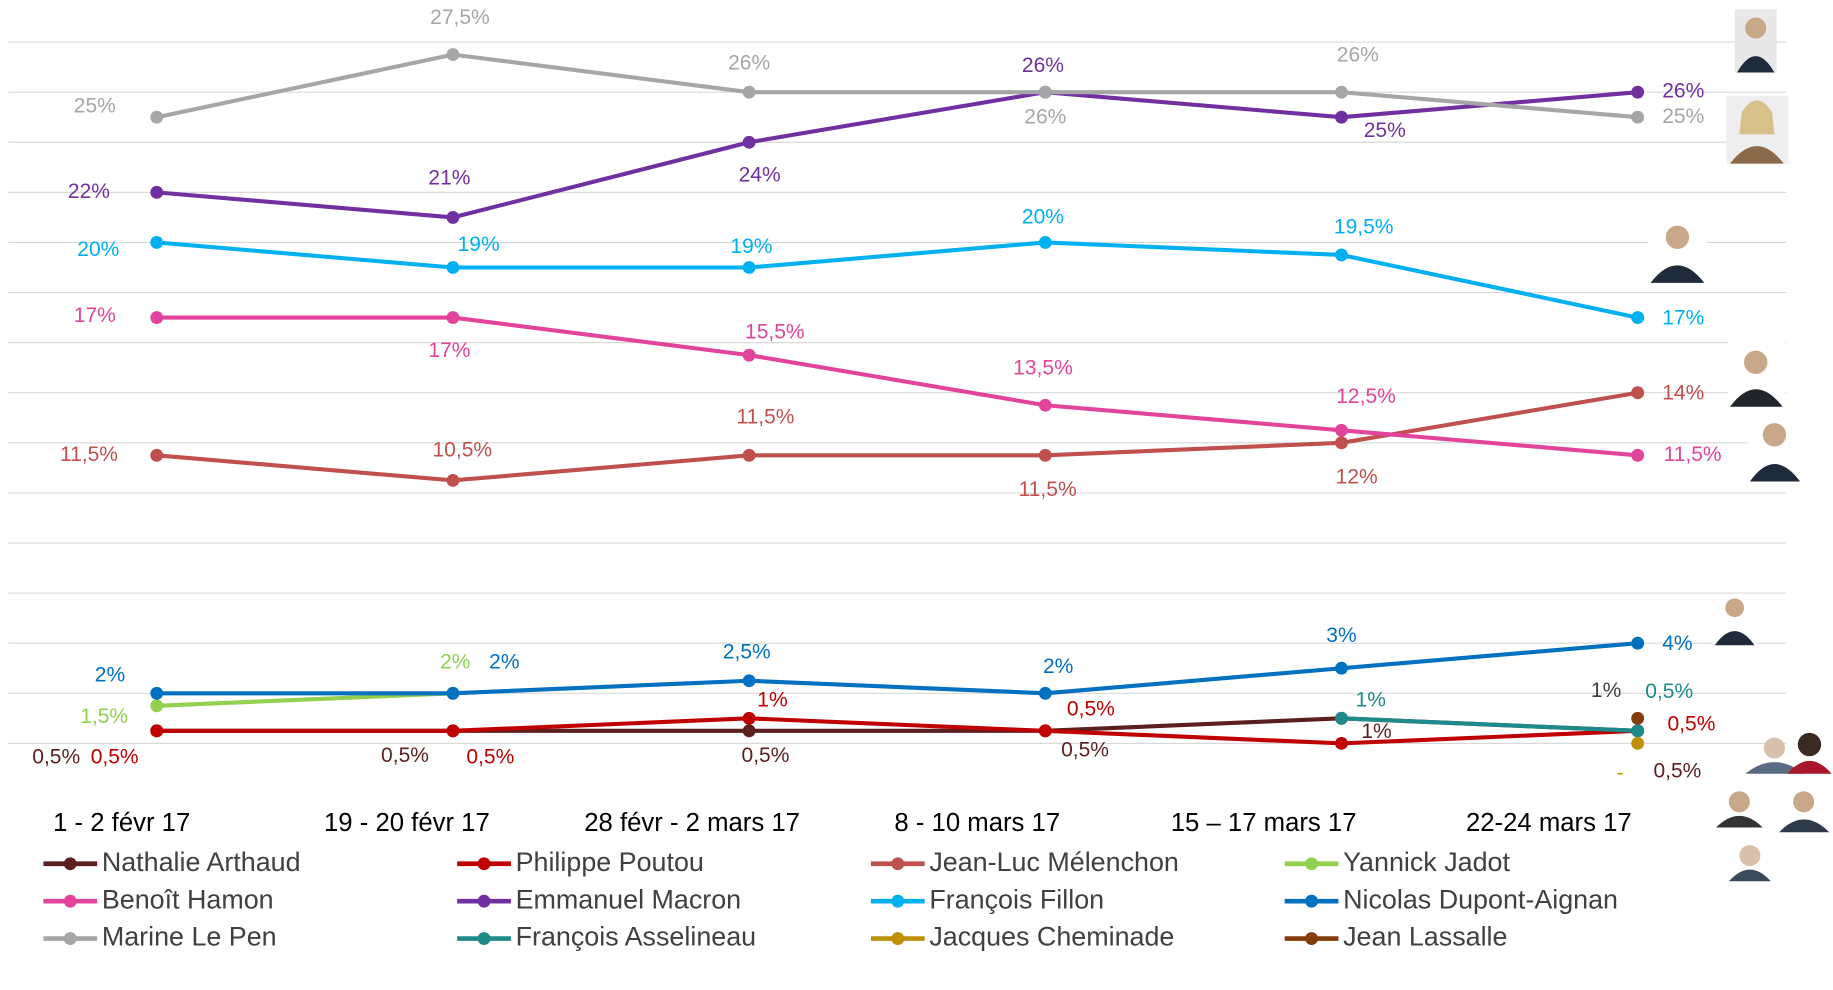 This screenshot has width=1833, height=990. I want to click on data-label: 21%, so click(449, 177).